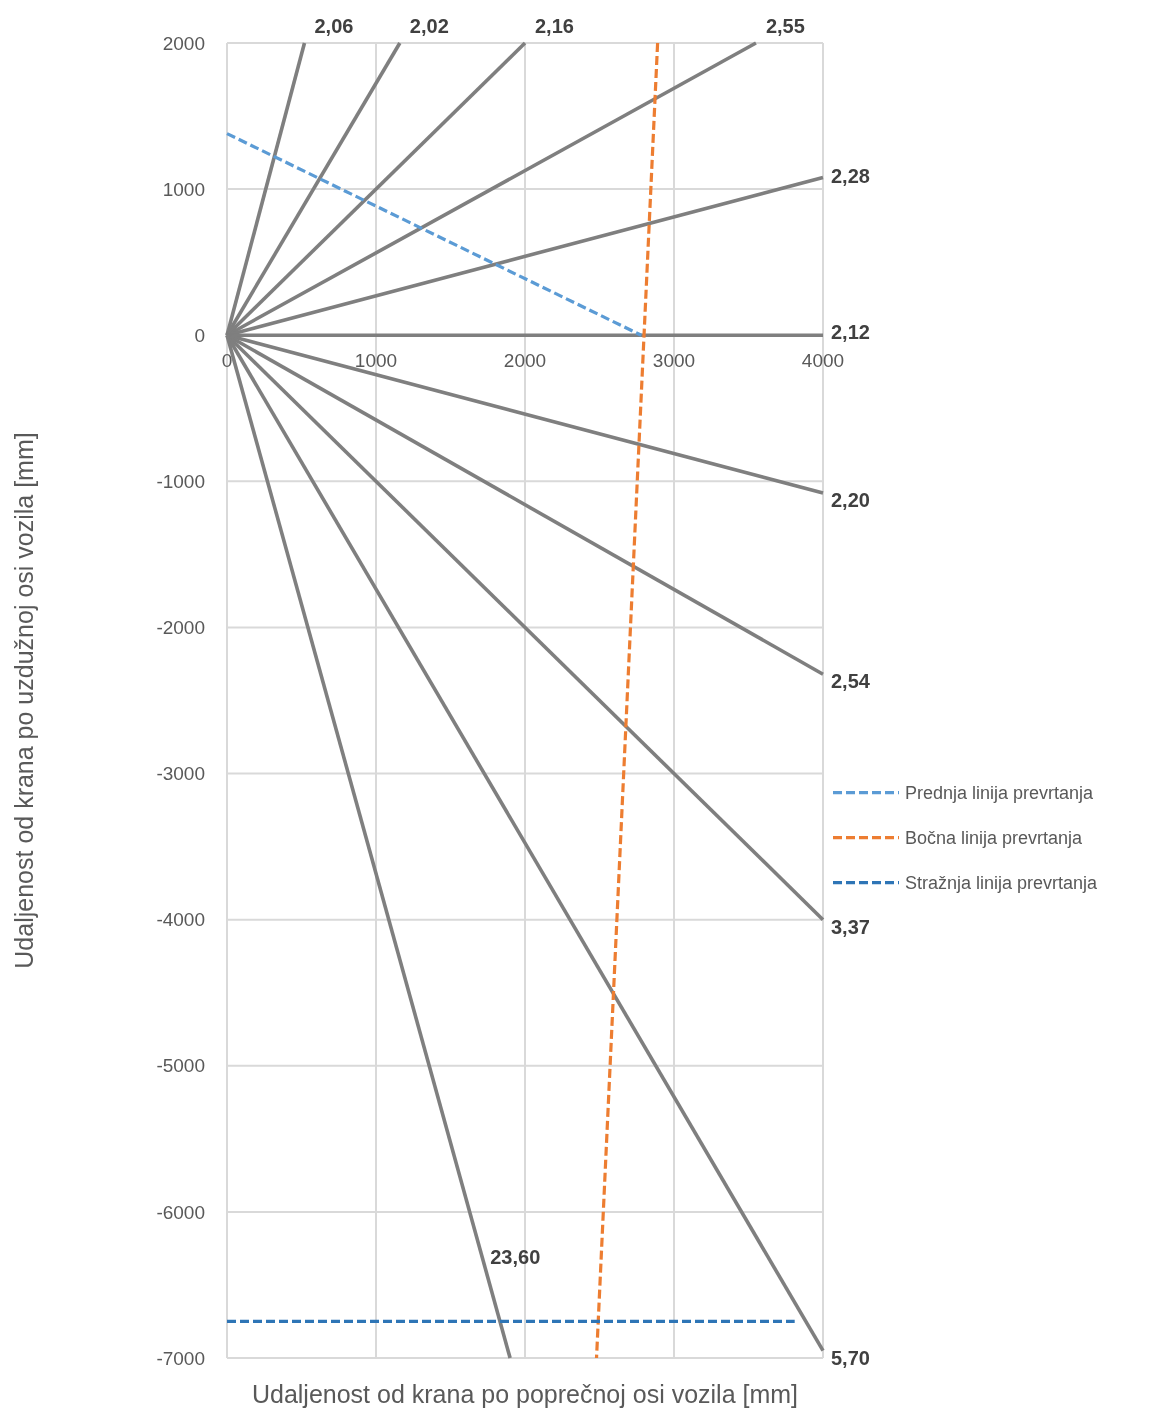  What do you see at coordinates (850, 332) in the screenshot?
I see `annotation: 2,12` at bounding box center [850, 332].